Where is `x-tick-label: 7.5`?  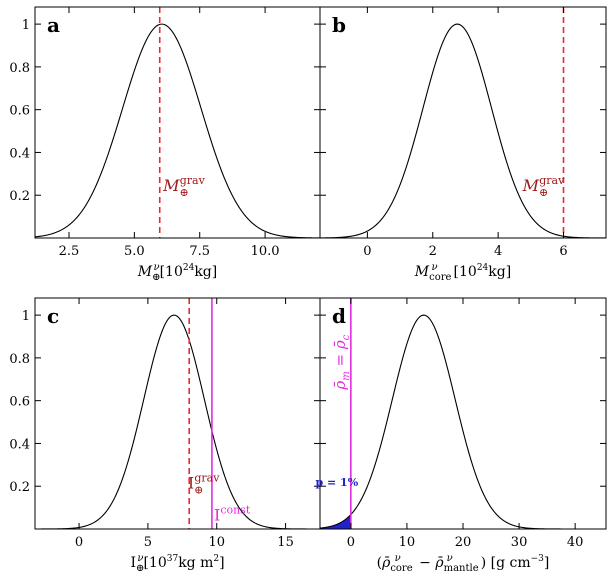
x-tick-label: 7.5 is located at coordinates (199, 251).